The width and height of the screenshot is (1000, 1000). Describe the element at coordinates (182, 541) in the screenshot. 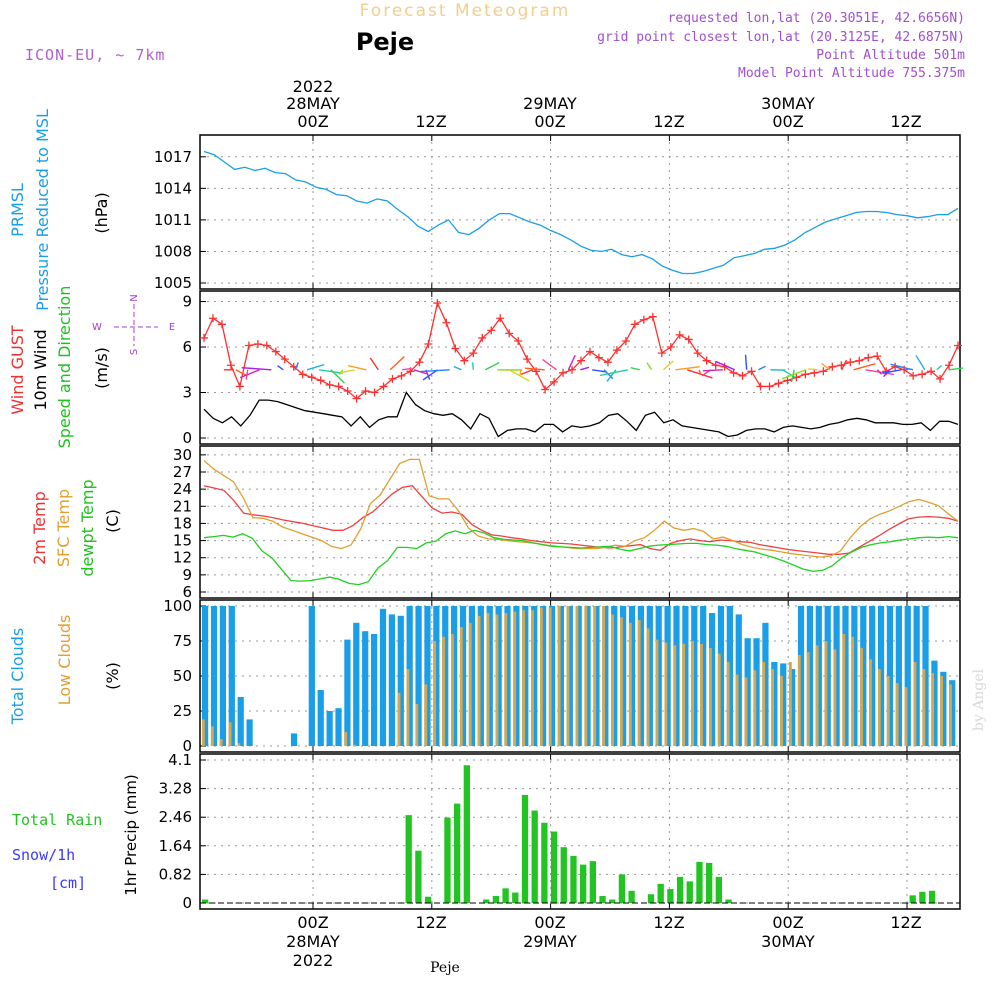

I see `temp-ytick-label: 15` at that location.